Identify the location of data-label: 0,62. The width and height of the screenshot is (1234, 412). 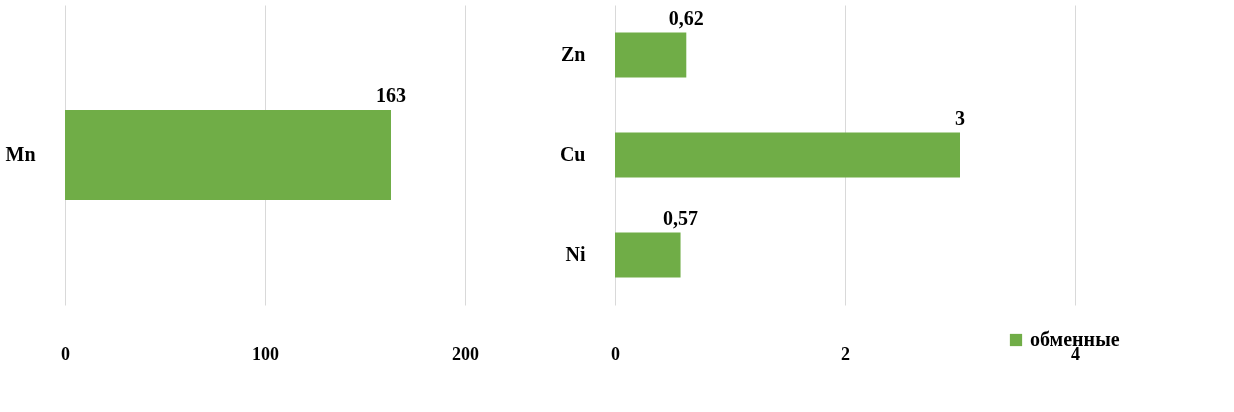
(686, 17).